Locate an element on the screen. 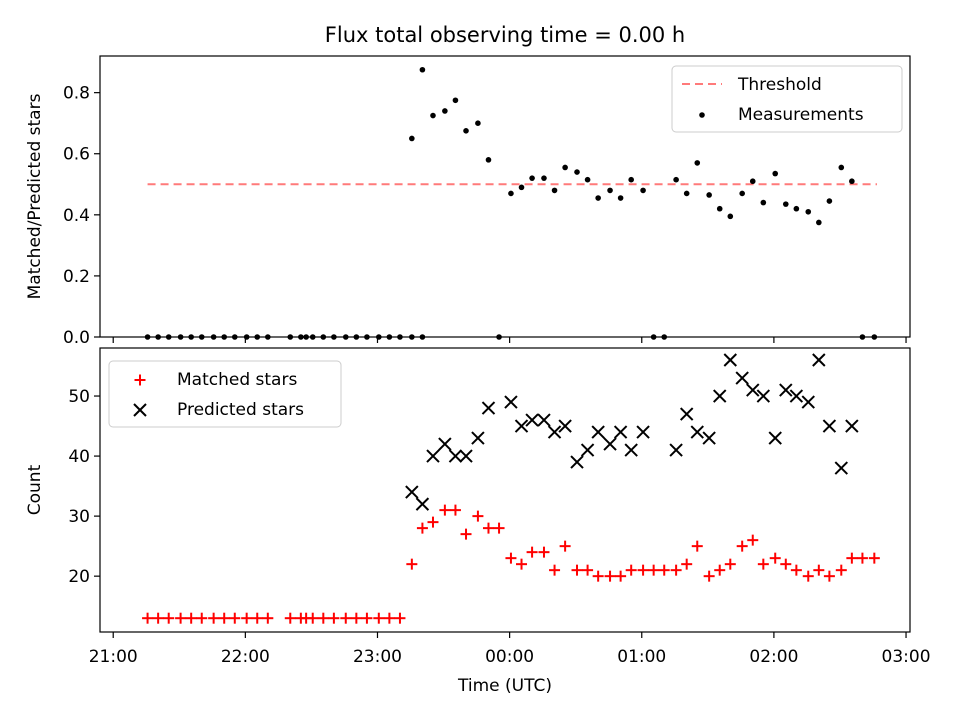 This screenshot has width=960, height=720. x-tick-label: 22:00 is located at coordinates (245, 657).